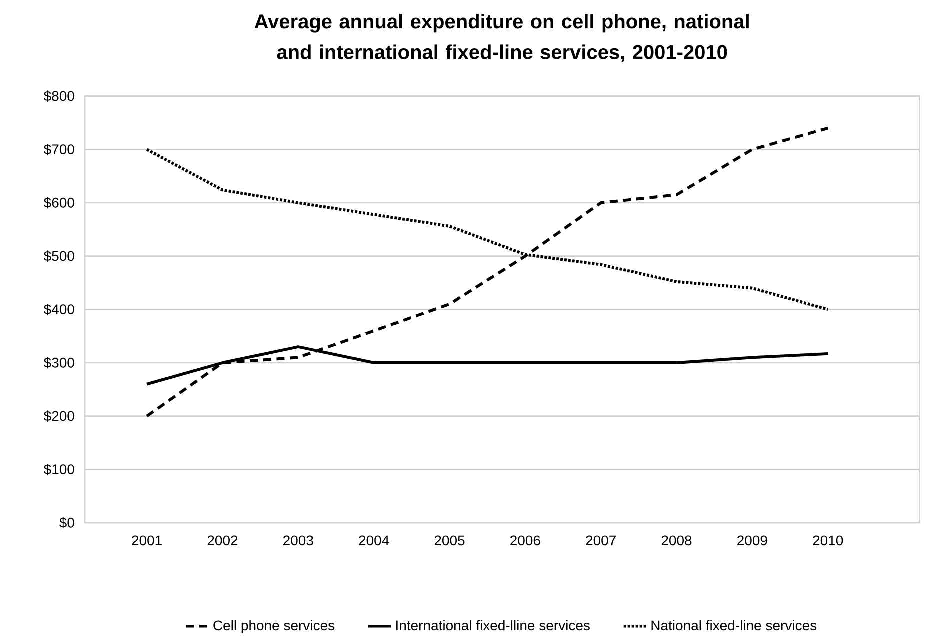 The width and height of the screenshot is (946, 638). Describe the element at coordinates (753, 541) in the screenshot. I see `x-tick-label: 2009` at that location.